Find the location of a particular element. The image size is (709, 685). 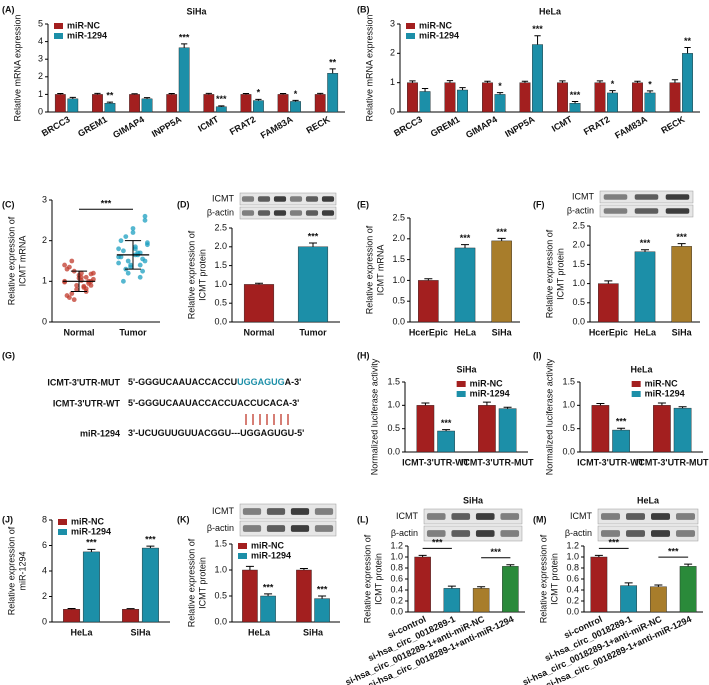

sequence: 5'-GGGUCAAUACCACCUUGGAGUGA-3' is located at coordinates (214, 382).